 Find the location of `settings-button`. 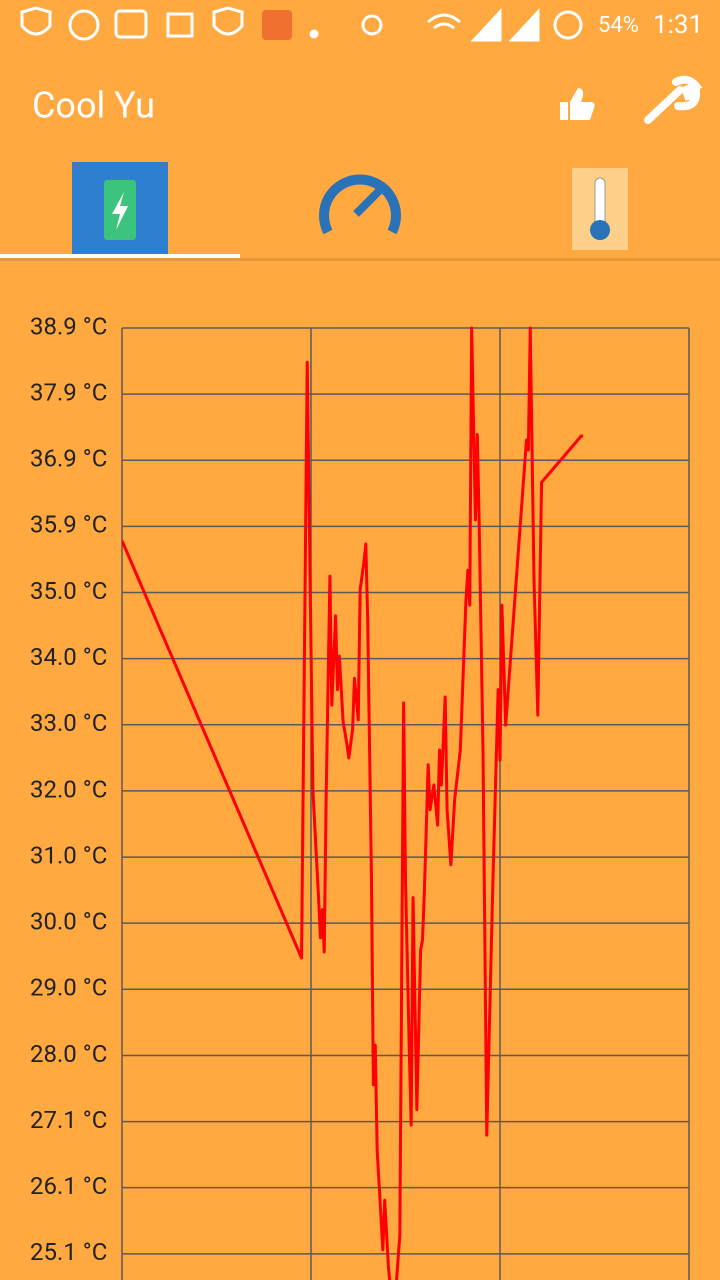

settings-button is located at coordinates (673, 99).